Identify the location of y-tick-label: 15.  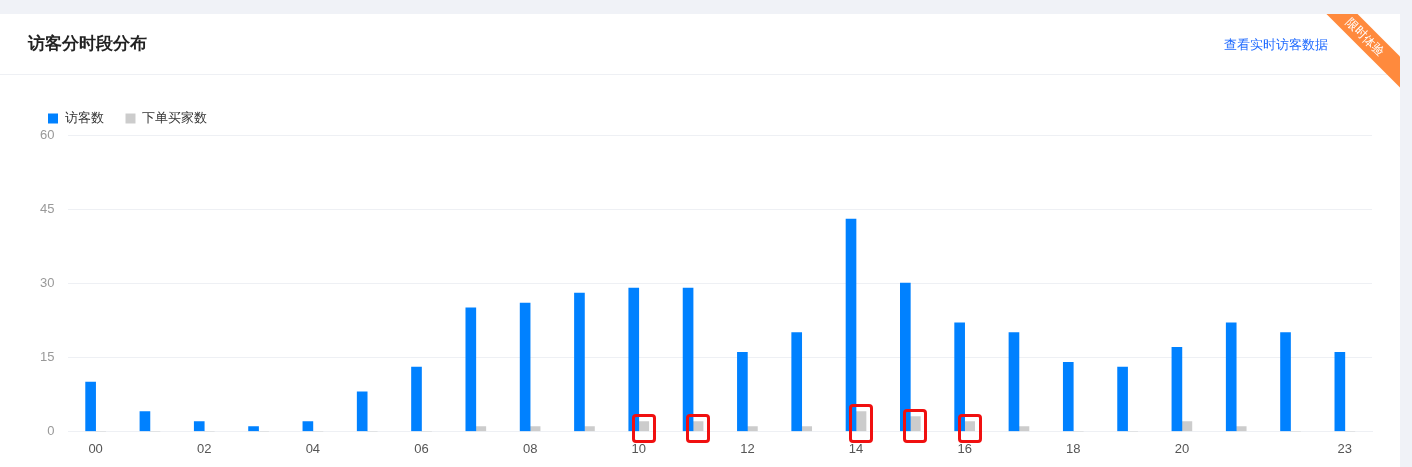
(47, 356).